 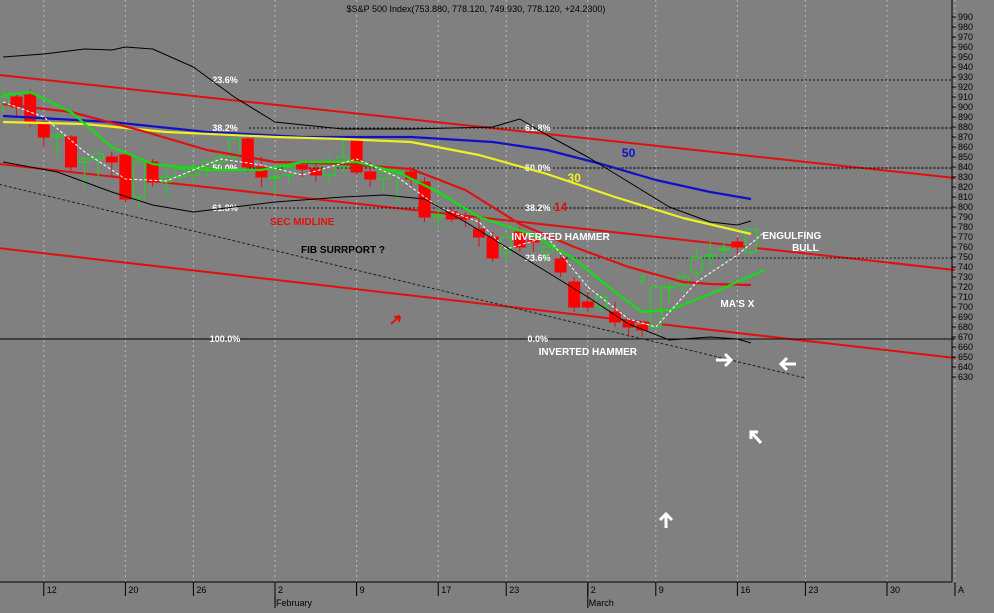 I want to click on x-tick-label: 16, so click(x=745, y=590).